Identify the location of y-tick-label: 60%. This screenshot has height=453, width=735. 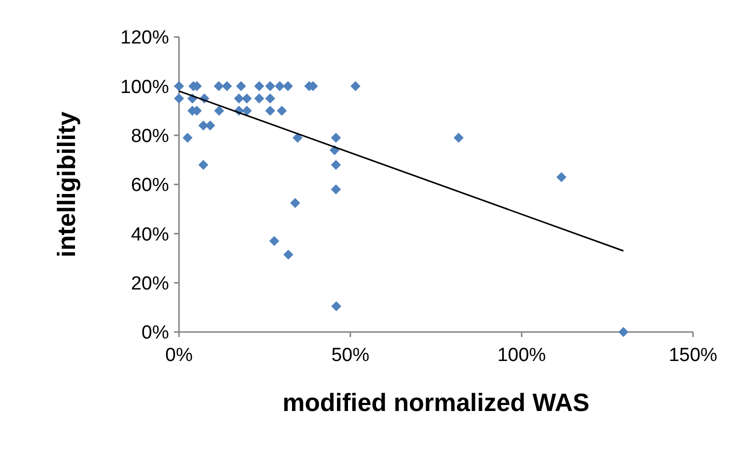
(150, 185).